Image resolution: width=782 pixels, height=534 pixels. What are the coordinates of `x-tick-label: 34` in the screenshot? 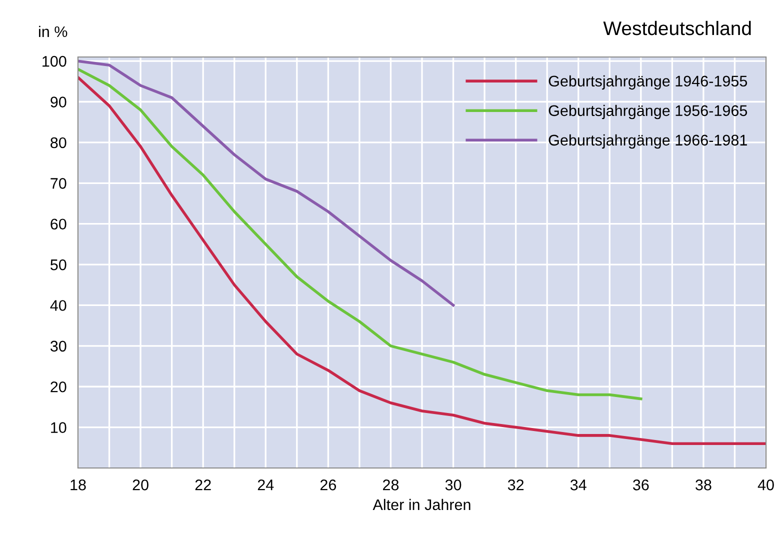 It's located at (578, 485).